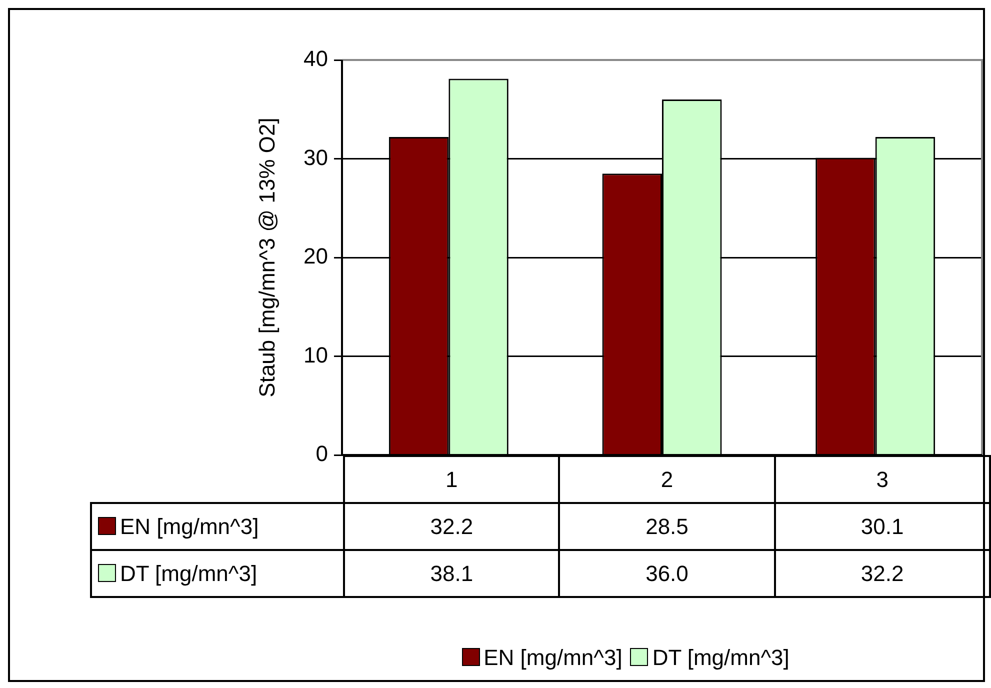  Describe the element at coordinates (267, 258) in the screenshot. I see `y-axis-title: Staub [mg/mn^3 @ 13% O2]` at that location.